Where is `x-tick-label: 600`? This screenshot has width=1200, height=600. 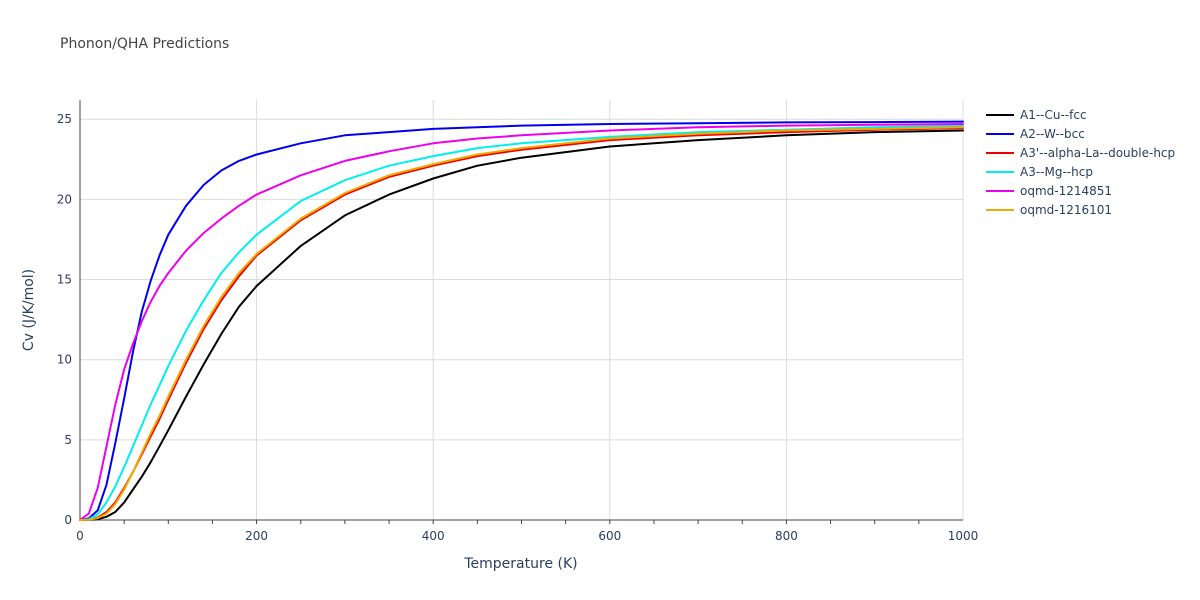 x-tick-label: 600 is located at coordinates (609, 536).